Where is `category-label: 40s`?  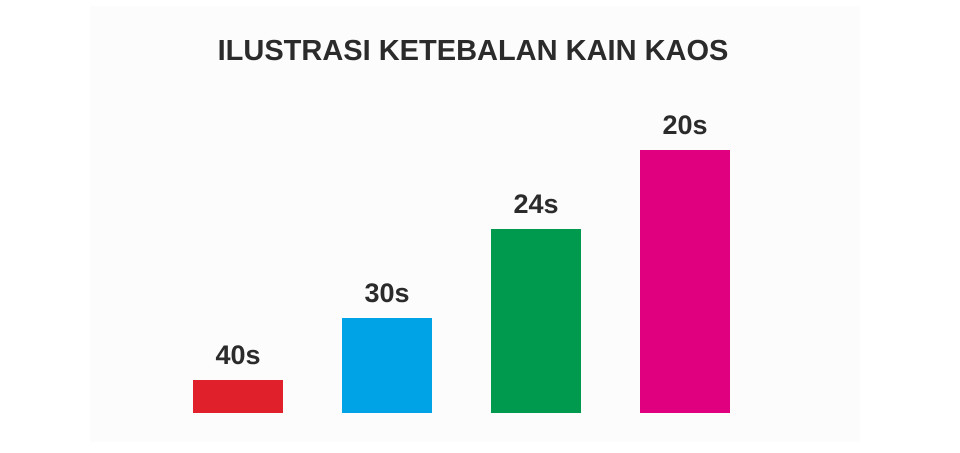
category-label: 40s is located at coordinates (237, 355).